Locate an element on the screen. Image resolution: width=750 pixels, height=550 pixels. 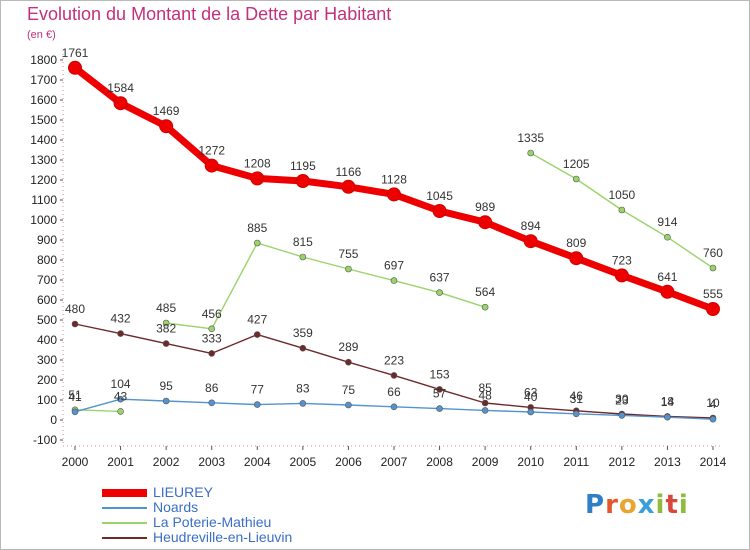
data-label-heudreville-en-lieuvin: 10 is located at coordinates (713, 403).